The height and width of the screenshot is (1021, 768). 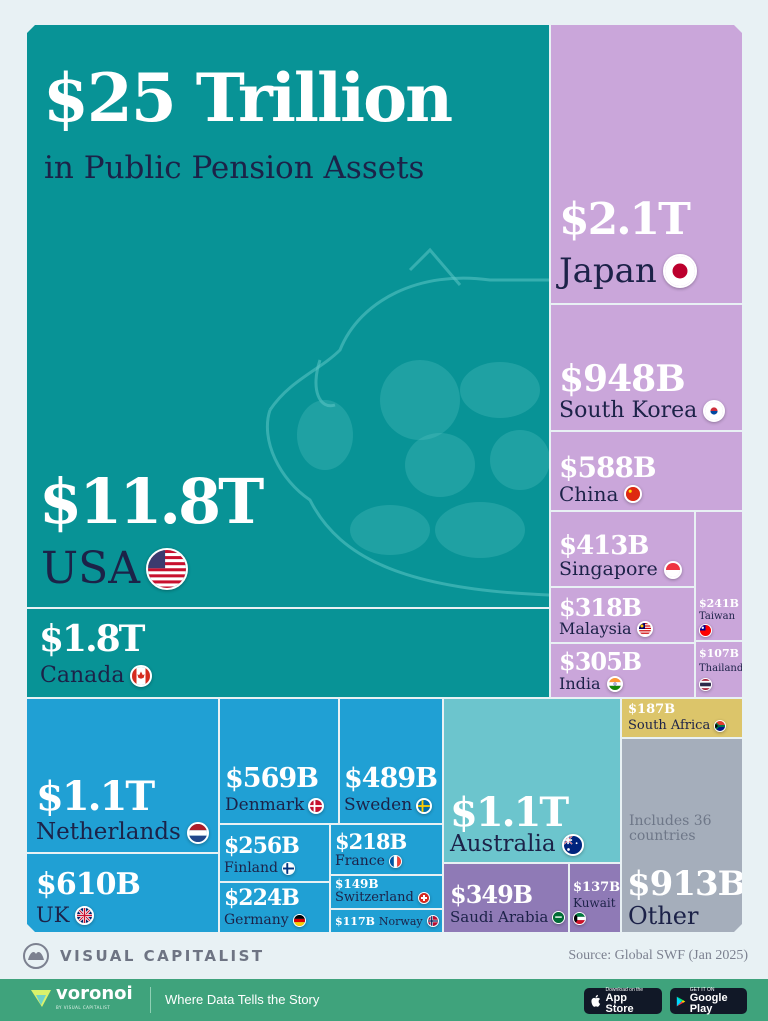 What do you see at coordinates (580, 683) in the screenshot?
I see `india-country: India` at bounding box center [580, 683].